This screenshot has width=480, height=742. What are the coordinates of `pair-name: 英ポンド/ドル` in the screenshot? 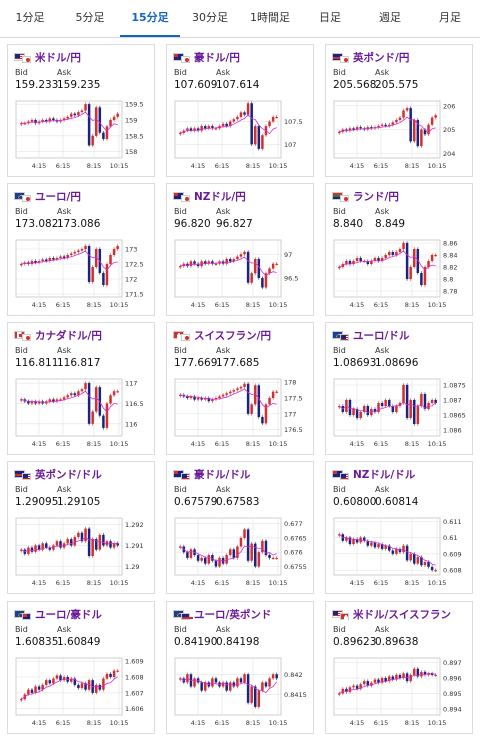 It's located at (68, 474).